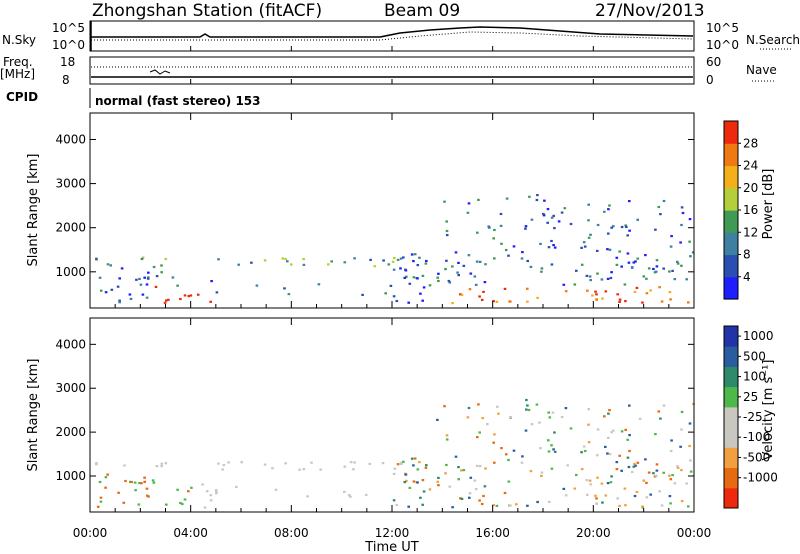  What do you see at coordinates (750, 166) in the screenshot?
I see `colorbar-tick-label: 24` at bounding box center [750, 166].